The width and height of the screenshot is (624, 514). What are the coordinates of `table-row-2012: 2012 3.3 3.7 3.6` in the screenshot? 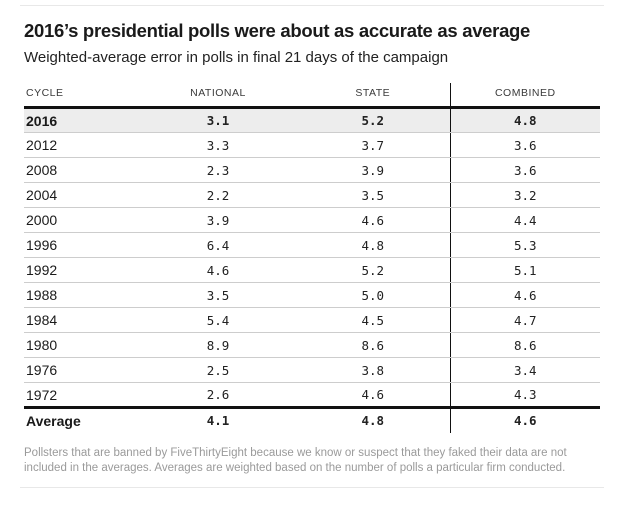 It's located at (312, 145).